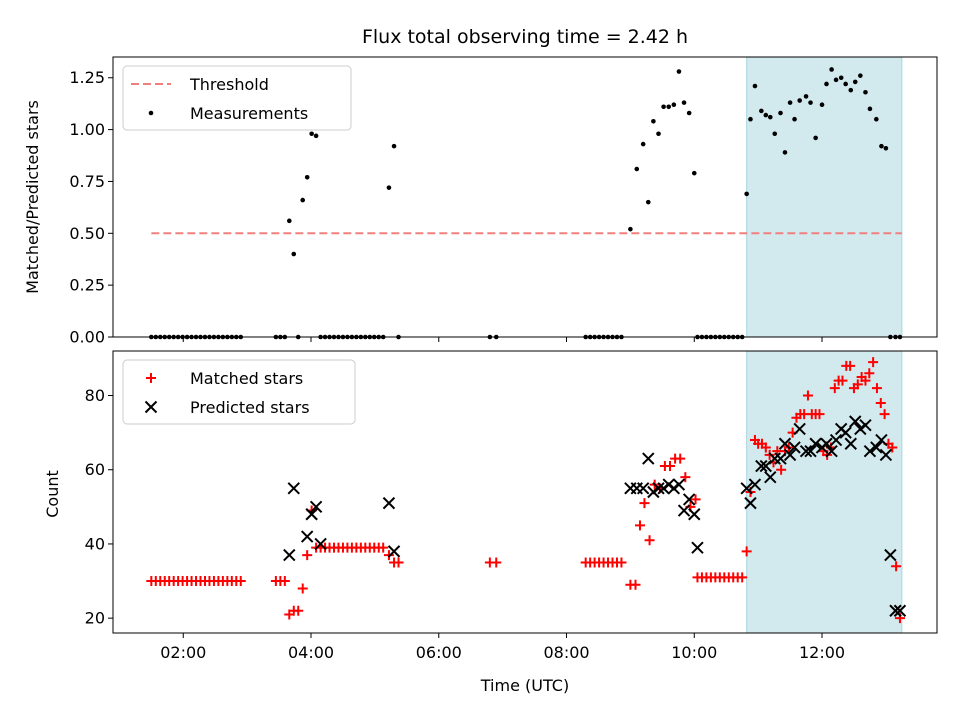  What do you see at coordinates (311, 652) in the screenshot?
I see `x-tick-label: 04:00` at bounding box center [311, 652].